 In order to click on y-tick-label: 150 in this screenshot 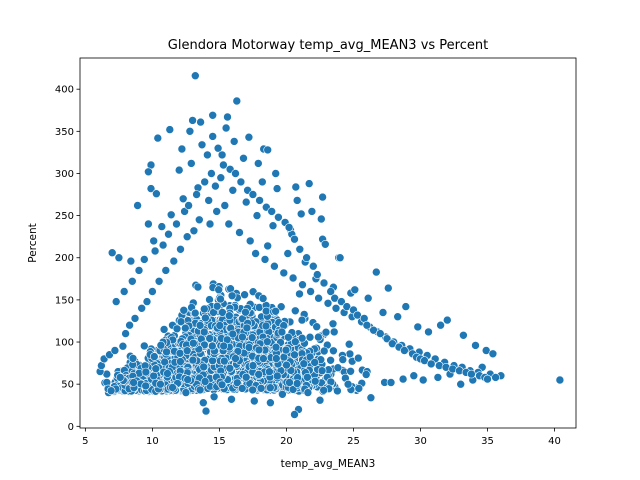, I will do `click(64, 300)`.